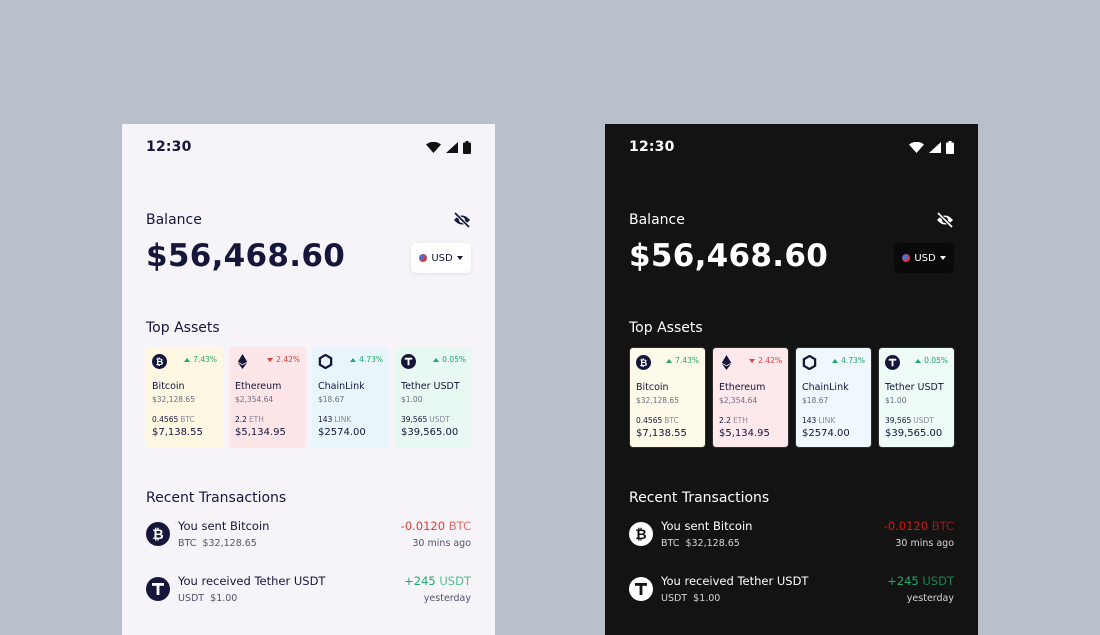 This screenshot has height=635, width=1100. I want to click on asset-holding-amount: 143, so click(809, 420).